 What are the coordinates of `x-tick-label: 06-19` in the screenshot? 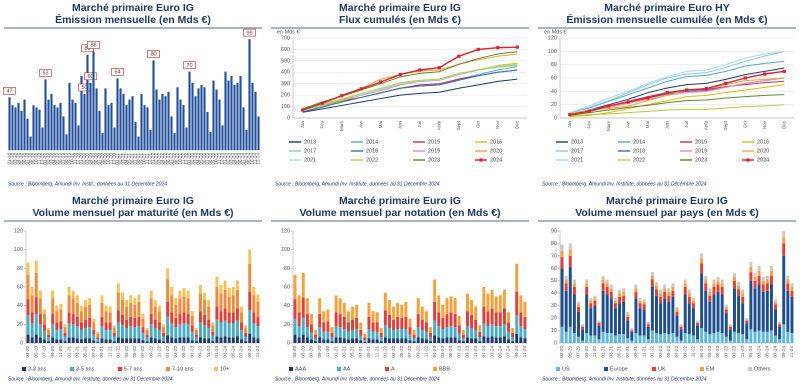 It's located at (60, 159).